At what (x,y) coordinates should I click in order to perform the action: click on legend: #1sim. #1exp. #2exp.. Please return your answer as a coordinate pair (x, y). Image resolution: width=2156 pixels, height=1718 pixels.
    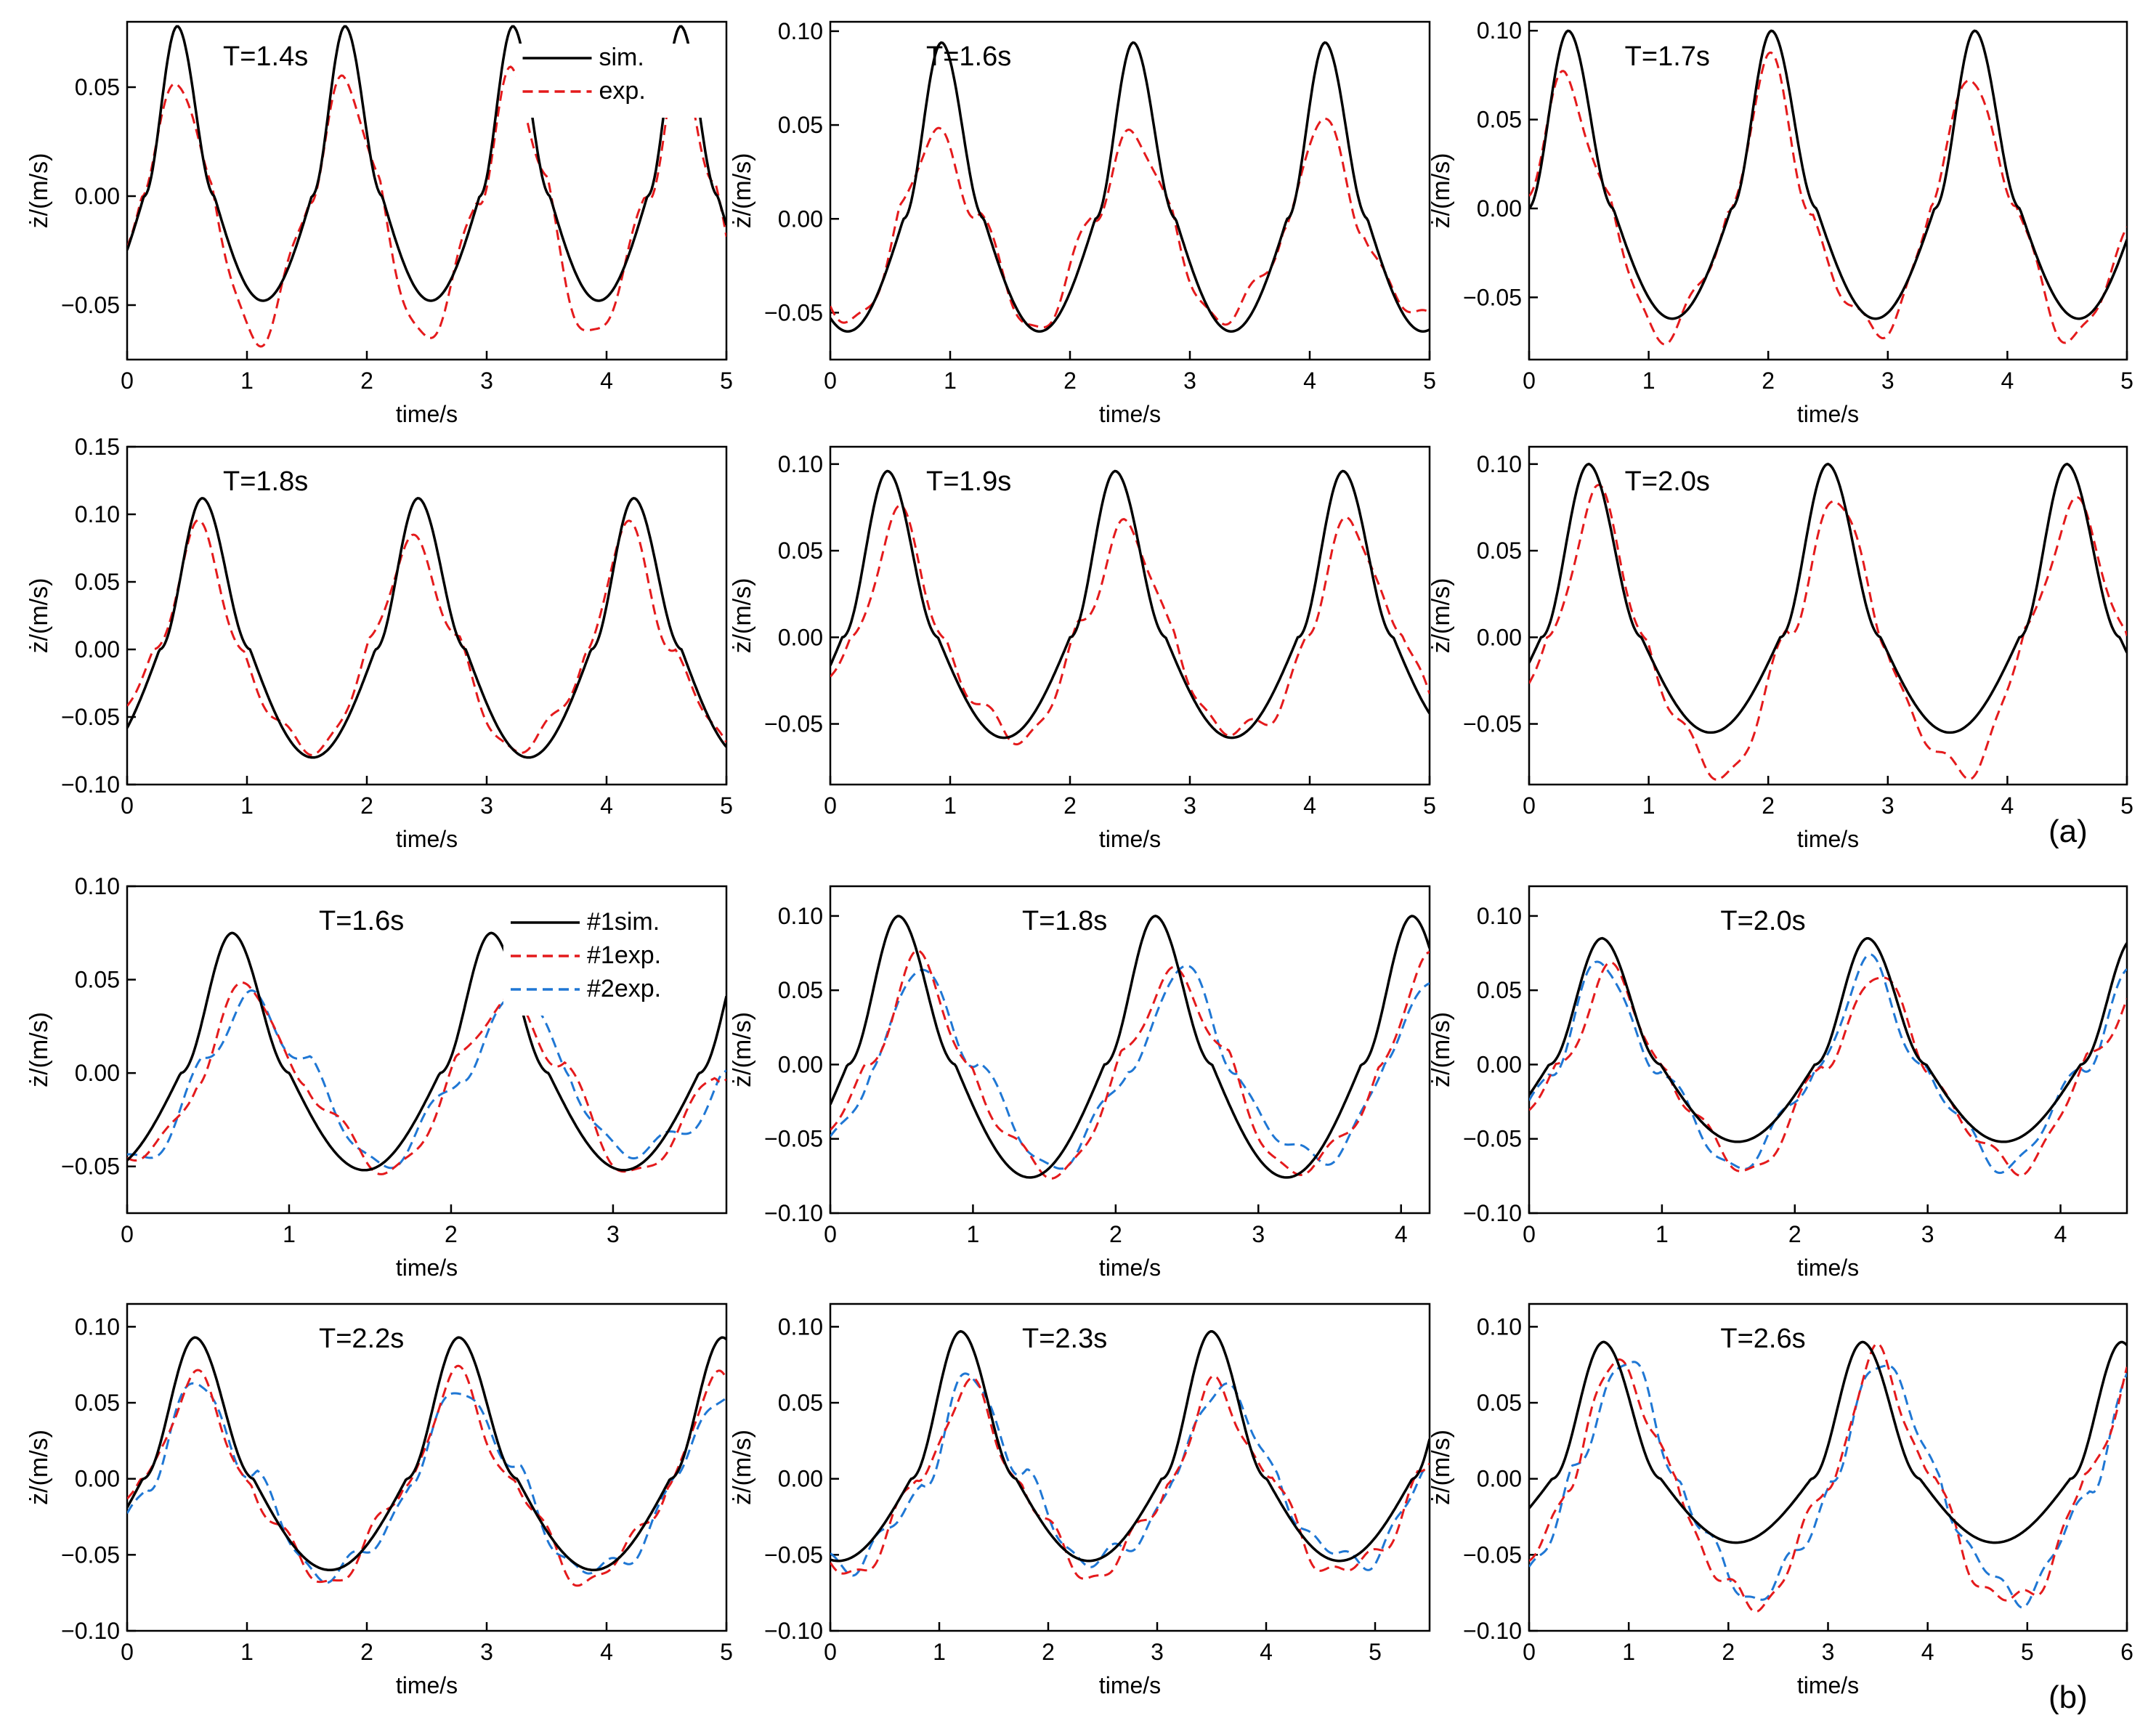
    Looking at the image, I should click on (597, 962).